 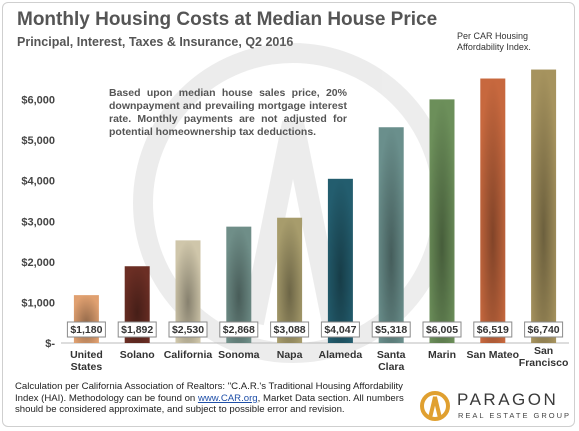 I want to click on y-tick-label: $-, so click(x=50, y=344).